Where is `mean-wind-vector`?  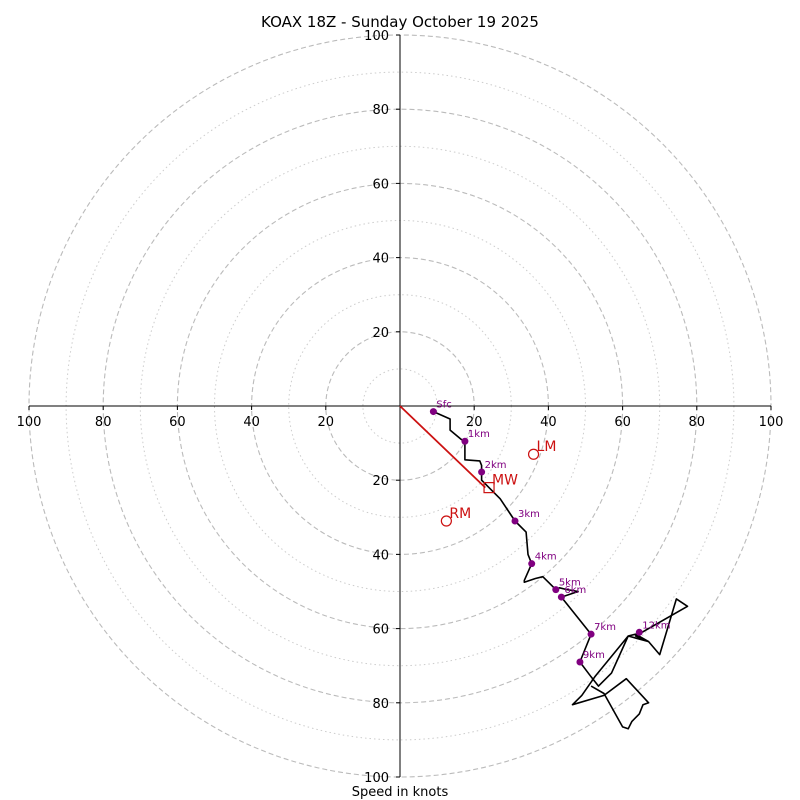
mean-wind-vector is located at coordinates (442, 447).